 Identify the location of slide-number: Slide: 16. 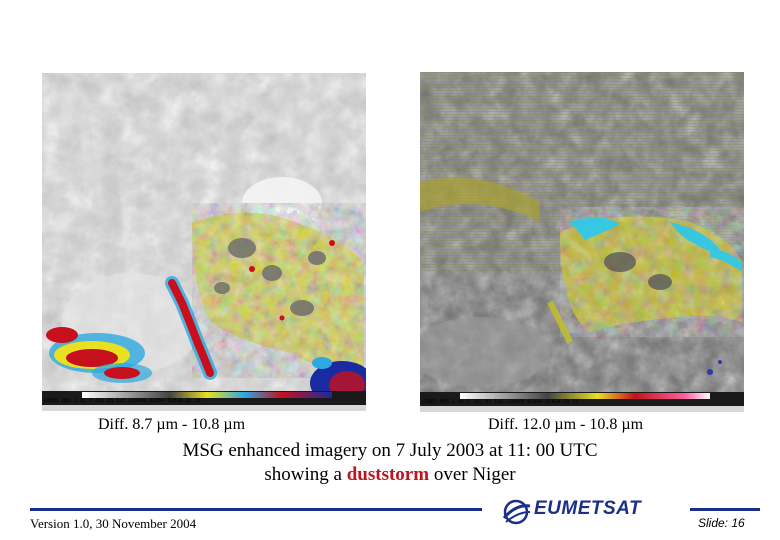
(721, 523).